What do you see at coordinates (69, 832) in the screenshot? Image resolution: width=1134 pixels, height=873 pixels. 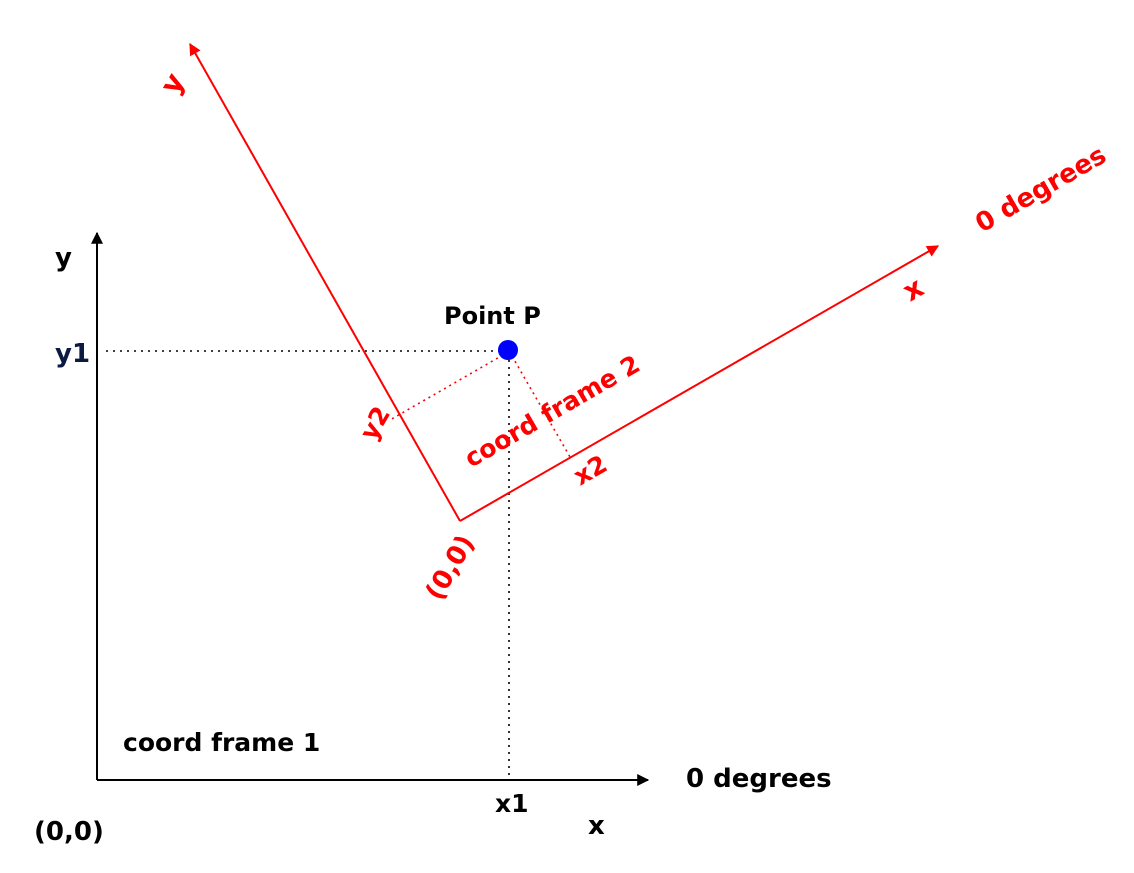 I see `frame1-origin-label: (0,0)` at bounding box center [69, 832].